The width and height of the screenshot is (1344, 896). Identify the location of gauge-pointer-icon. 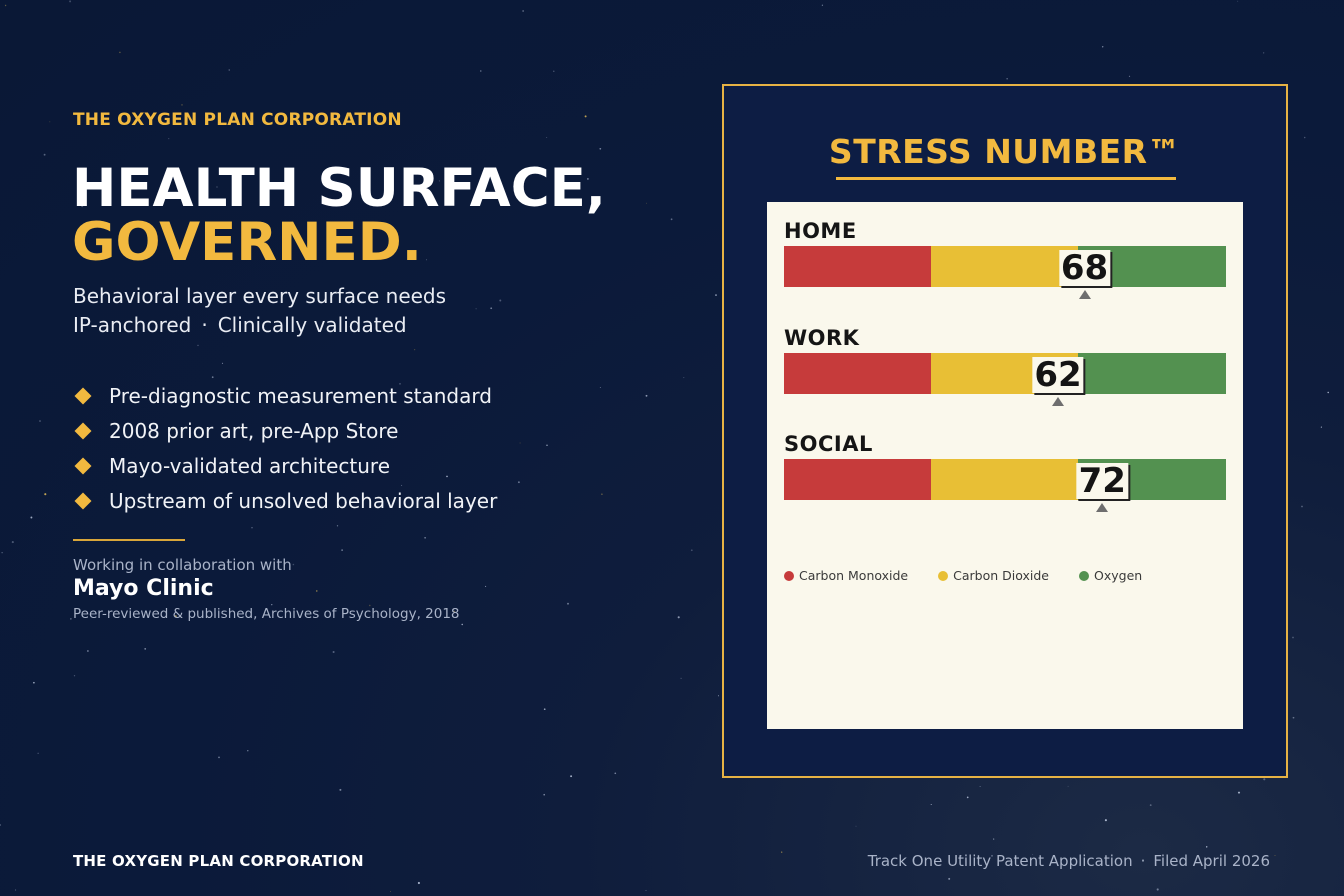
(1058, 401).